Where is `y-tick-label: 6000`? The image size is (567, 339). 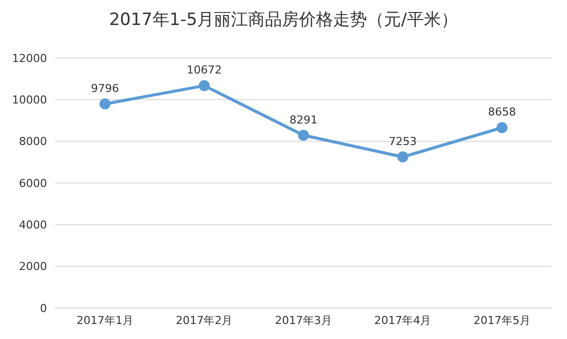
y-tick-label: 6000 is located at coordinates (33, 183).